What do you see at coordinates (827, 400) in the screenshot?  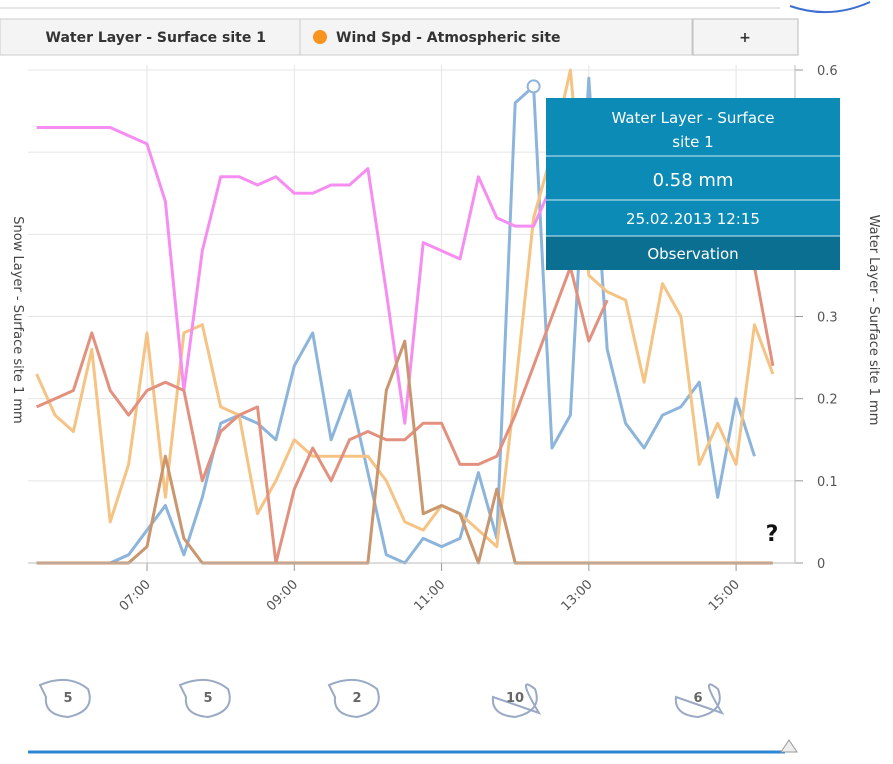 I see `y-tick-label: 0.2` at bounding box center [827, 400].